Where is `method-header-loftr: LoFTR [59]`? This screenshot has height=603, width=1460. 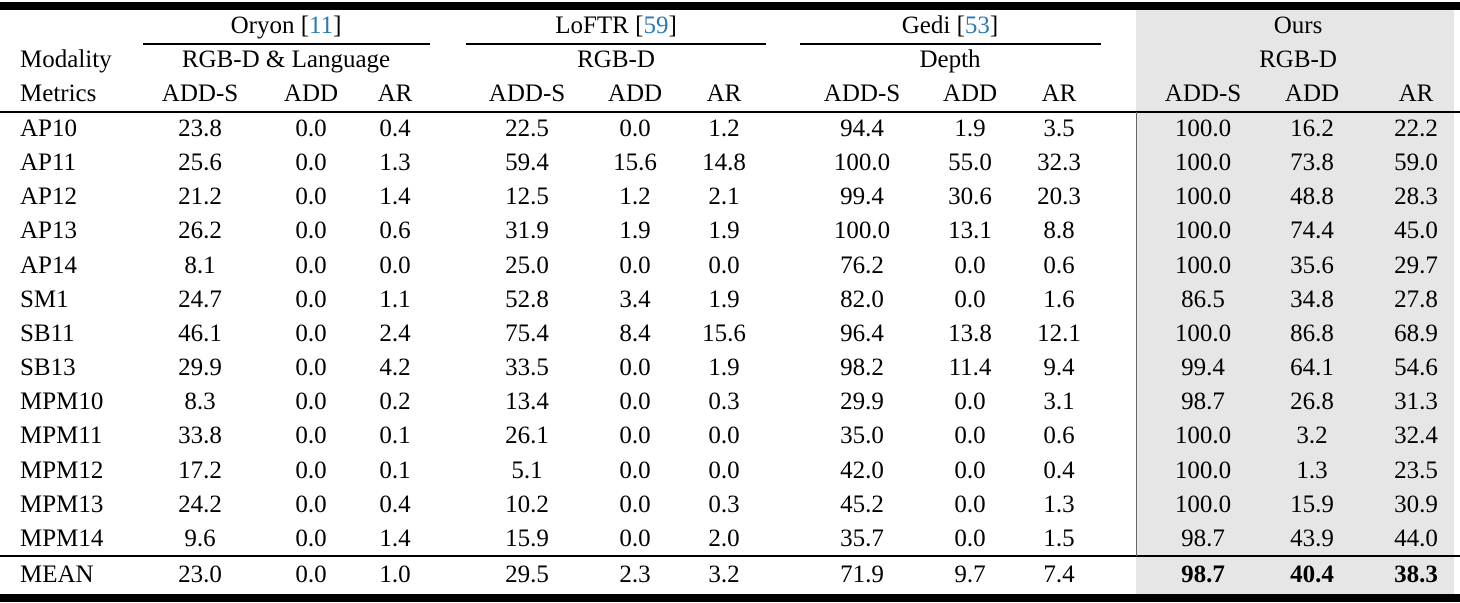 method-header-loftr: LoFTR [59] is located at coordinates (616, 25).